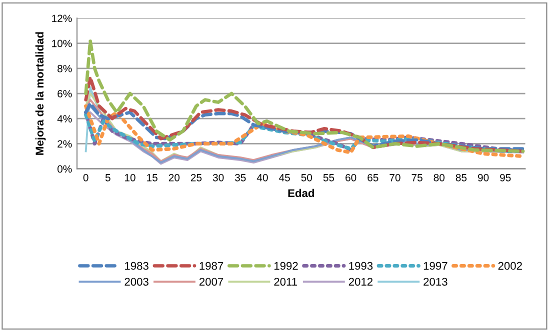 This screenshot has width=550, height=331. I want to click on legend-label: 1987, so click(212, 266).